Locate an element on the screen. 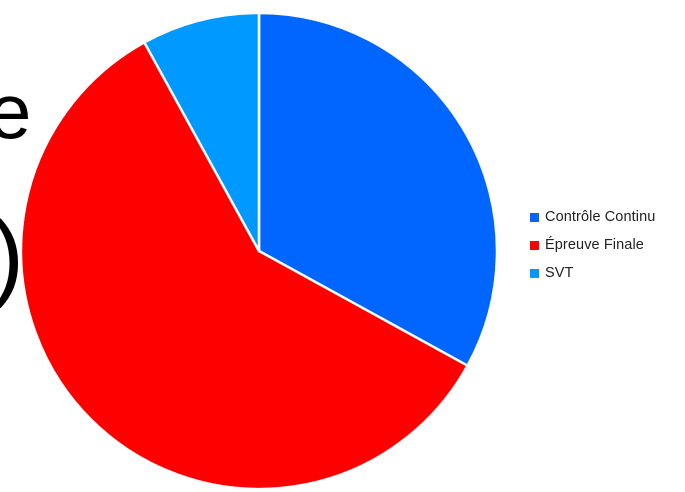 The image size is (685, 492). legend-label-svt: SVT is located at coordinates (559, 273).